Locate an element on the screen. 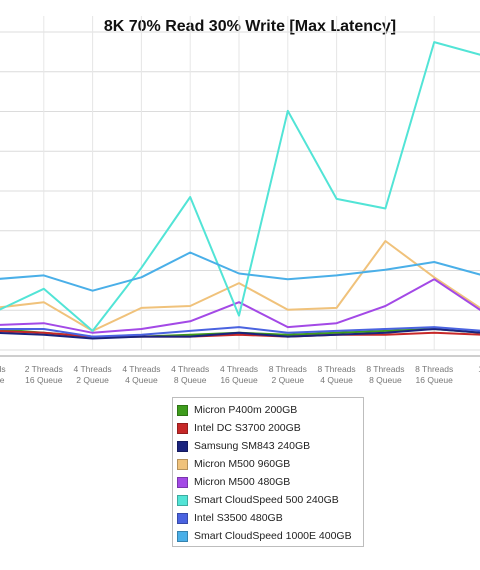  legend-label: Intel DC S3700 200GB is located at coordinates (247, 428).